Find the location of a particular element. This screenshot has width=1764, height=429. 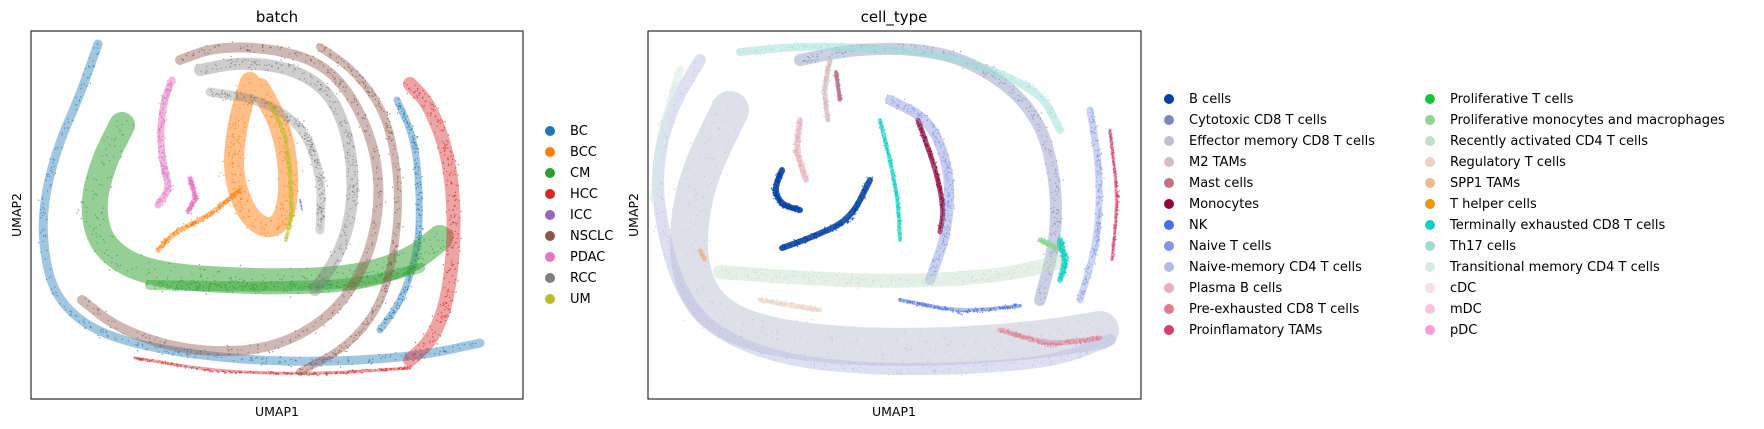

celltype-legend-label-recently-activated-cd4-t-cells: Recently activated CD4 T cells is located at coordinates (1549, 141).